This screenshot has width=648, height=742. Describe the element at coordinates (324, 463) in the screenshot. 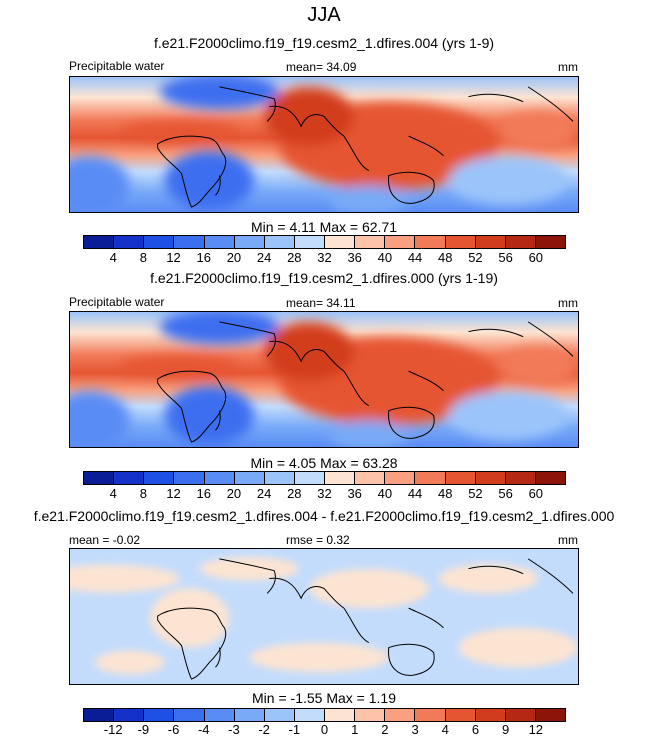

I see `panel2-minmax: Min = 4.05 Max = 63.28` at that location.